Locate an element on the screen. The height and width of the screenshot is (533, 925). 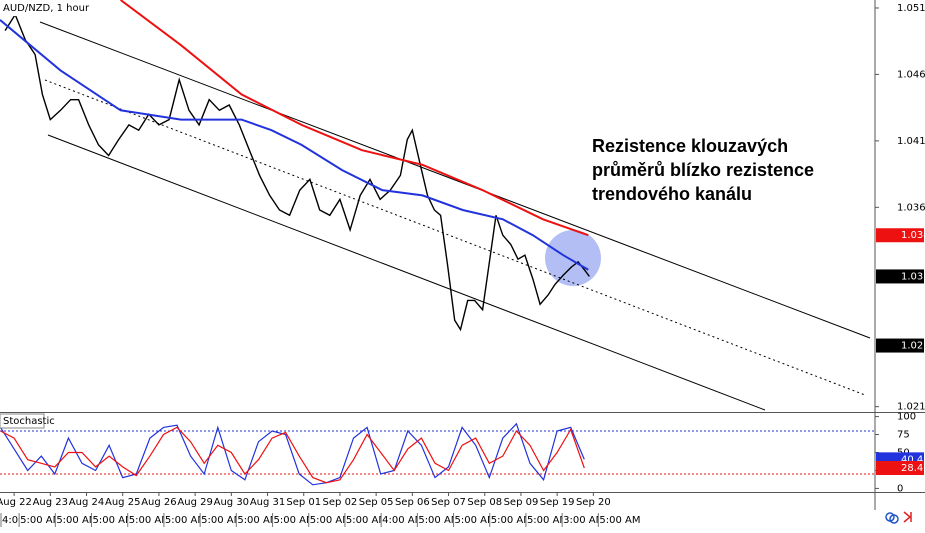
price-marker-label: 1.0317 is located at coordinates (913, 276).